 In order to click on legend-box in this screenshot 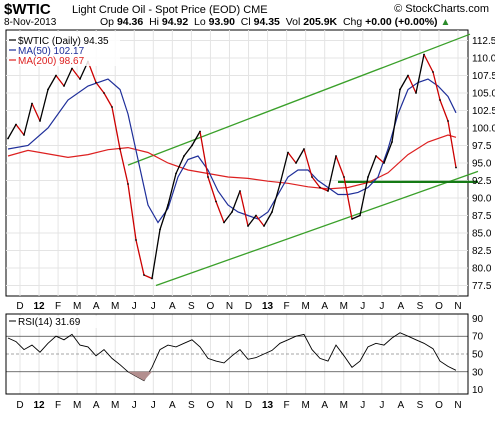, I will do `click(64, 49)`.